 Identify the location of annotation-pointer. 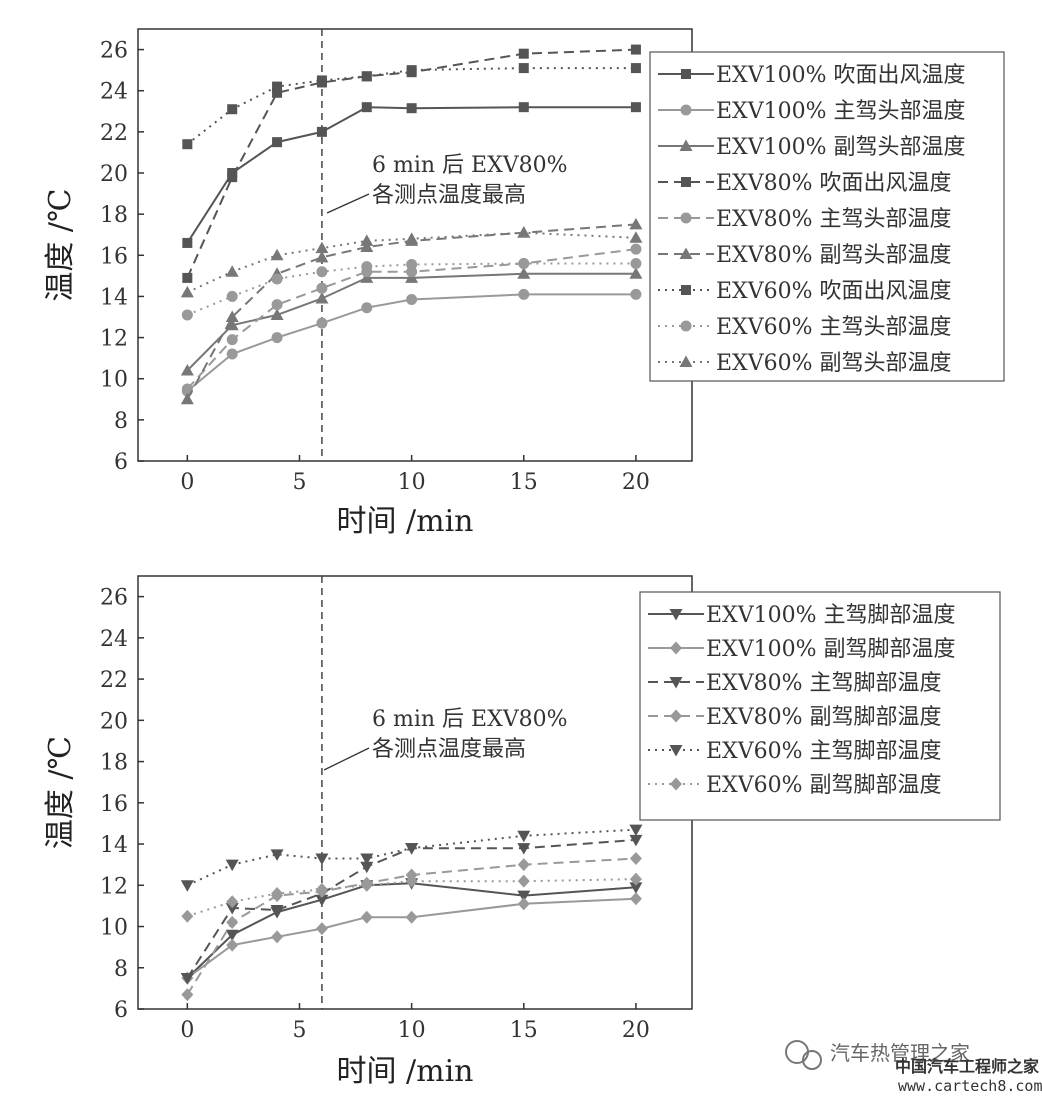
(346, 759).